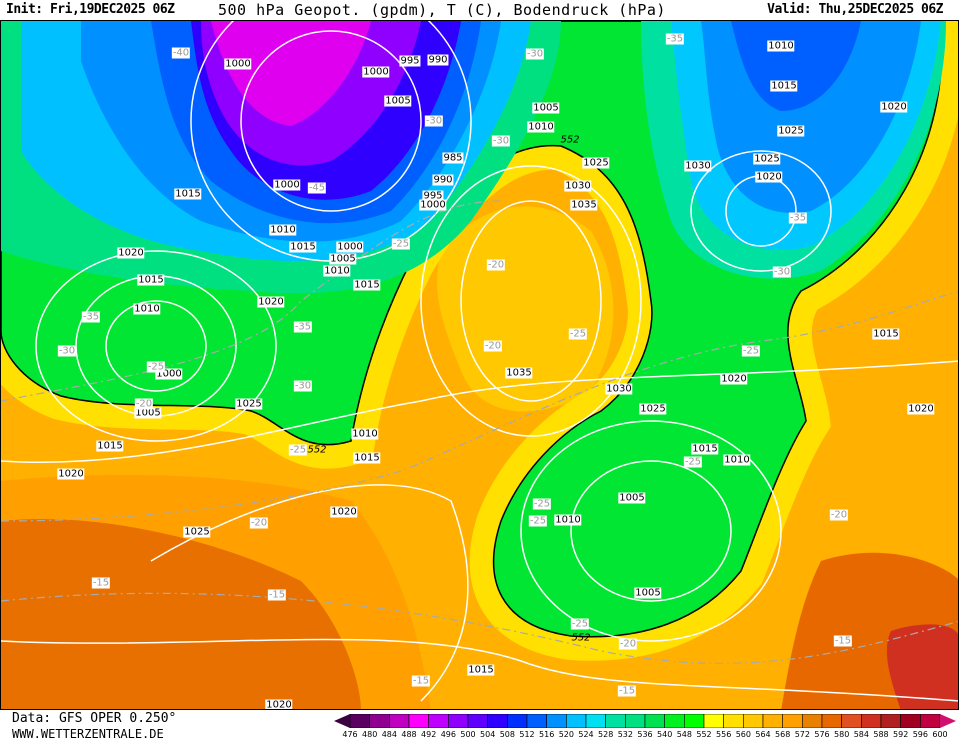 The image size is (959, 741). Describe the element at coordinates (606, 734) in the screenshot. I see `colorbar-tick-label: 528` at that location.